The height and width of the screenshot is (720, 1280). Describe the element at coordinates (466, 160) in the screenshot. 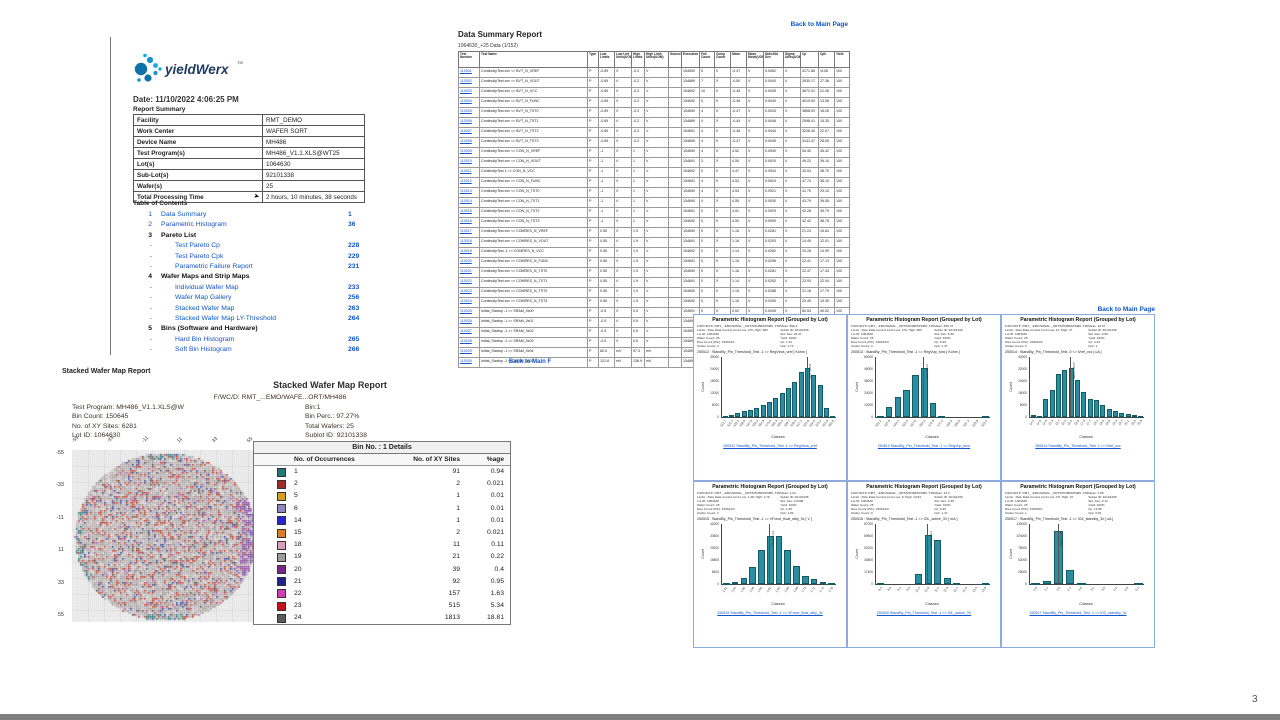

I see `test-number-link: 110010` at that location.